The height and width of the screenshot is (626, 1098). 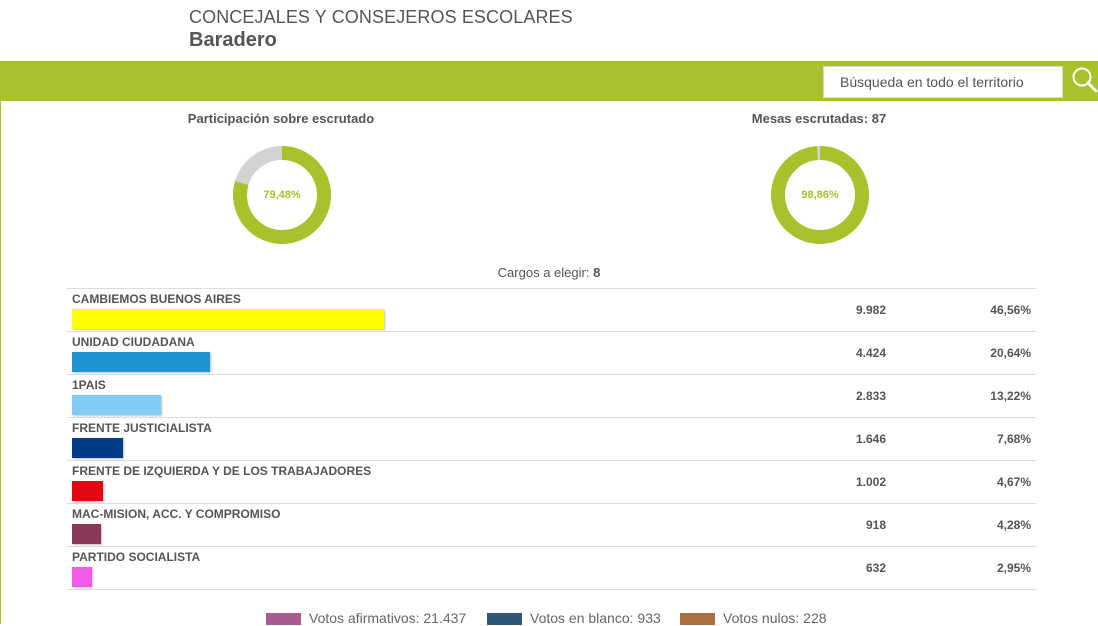 I want to click on legend-item: Votos afirmativos: 21.437, so click(x=366, y=618).